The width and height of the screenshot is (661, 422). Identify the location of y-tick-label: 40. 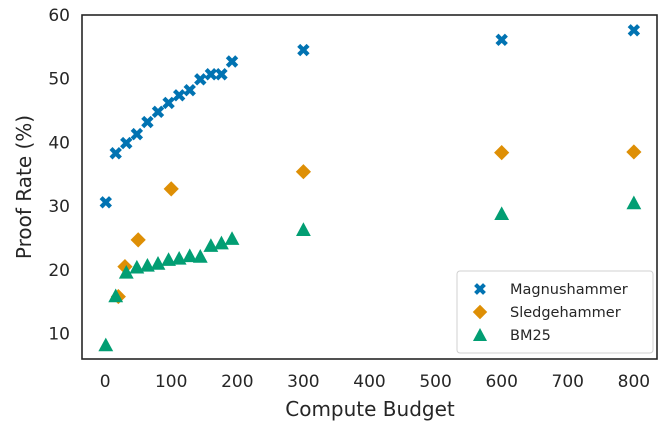
(59, 143).